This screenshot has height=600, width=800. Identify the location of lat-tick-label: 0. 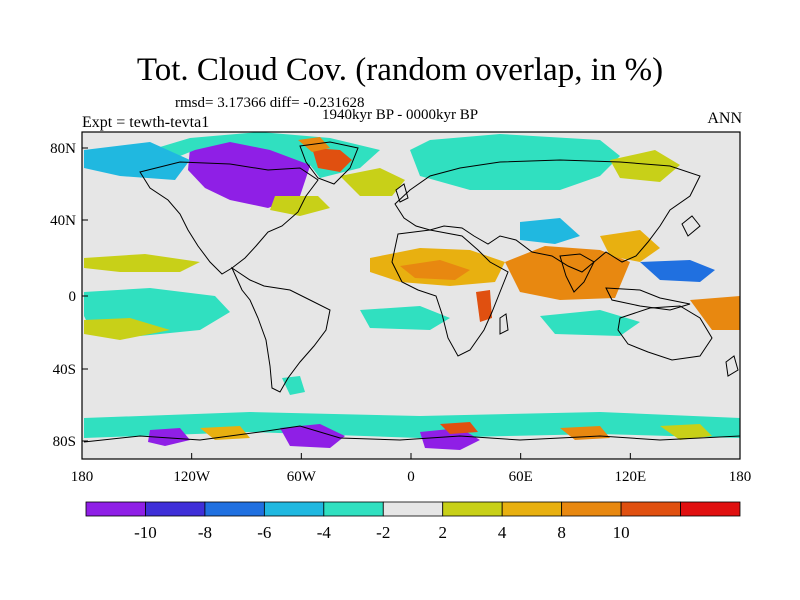
(73, 297).